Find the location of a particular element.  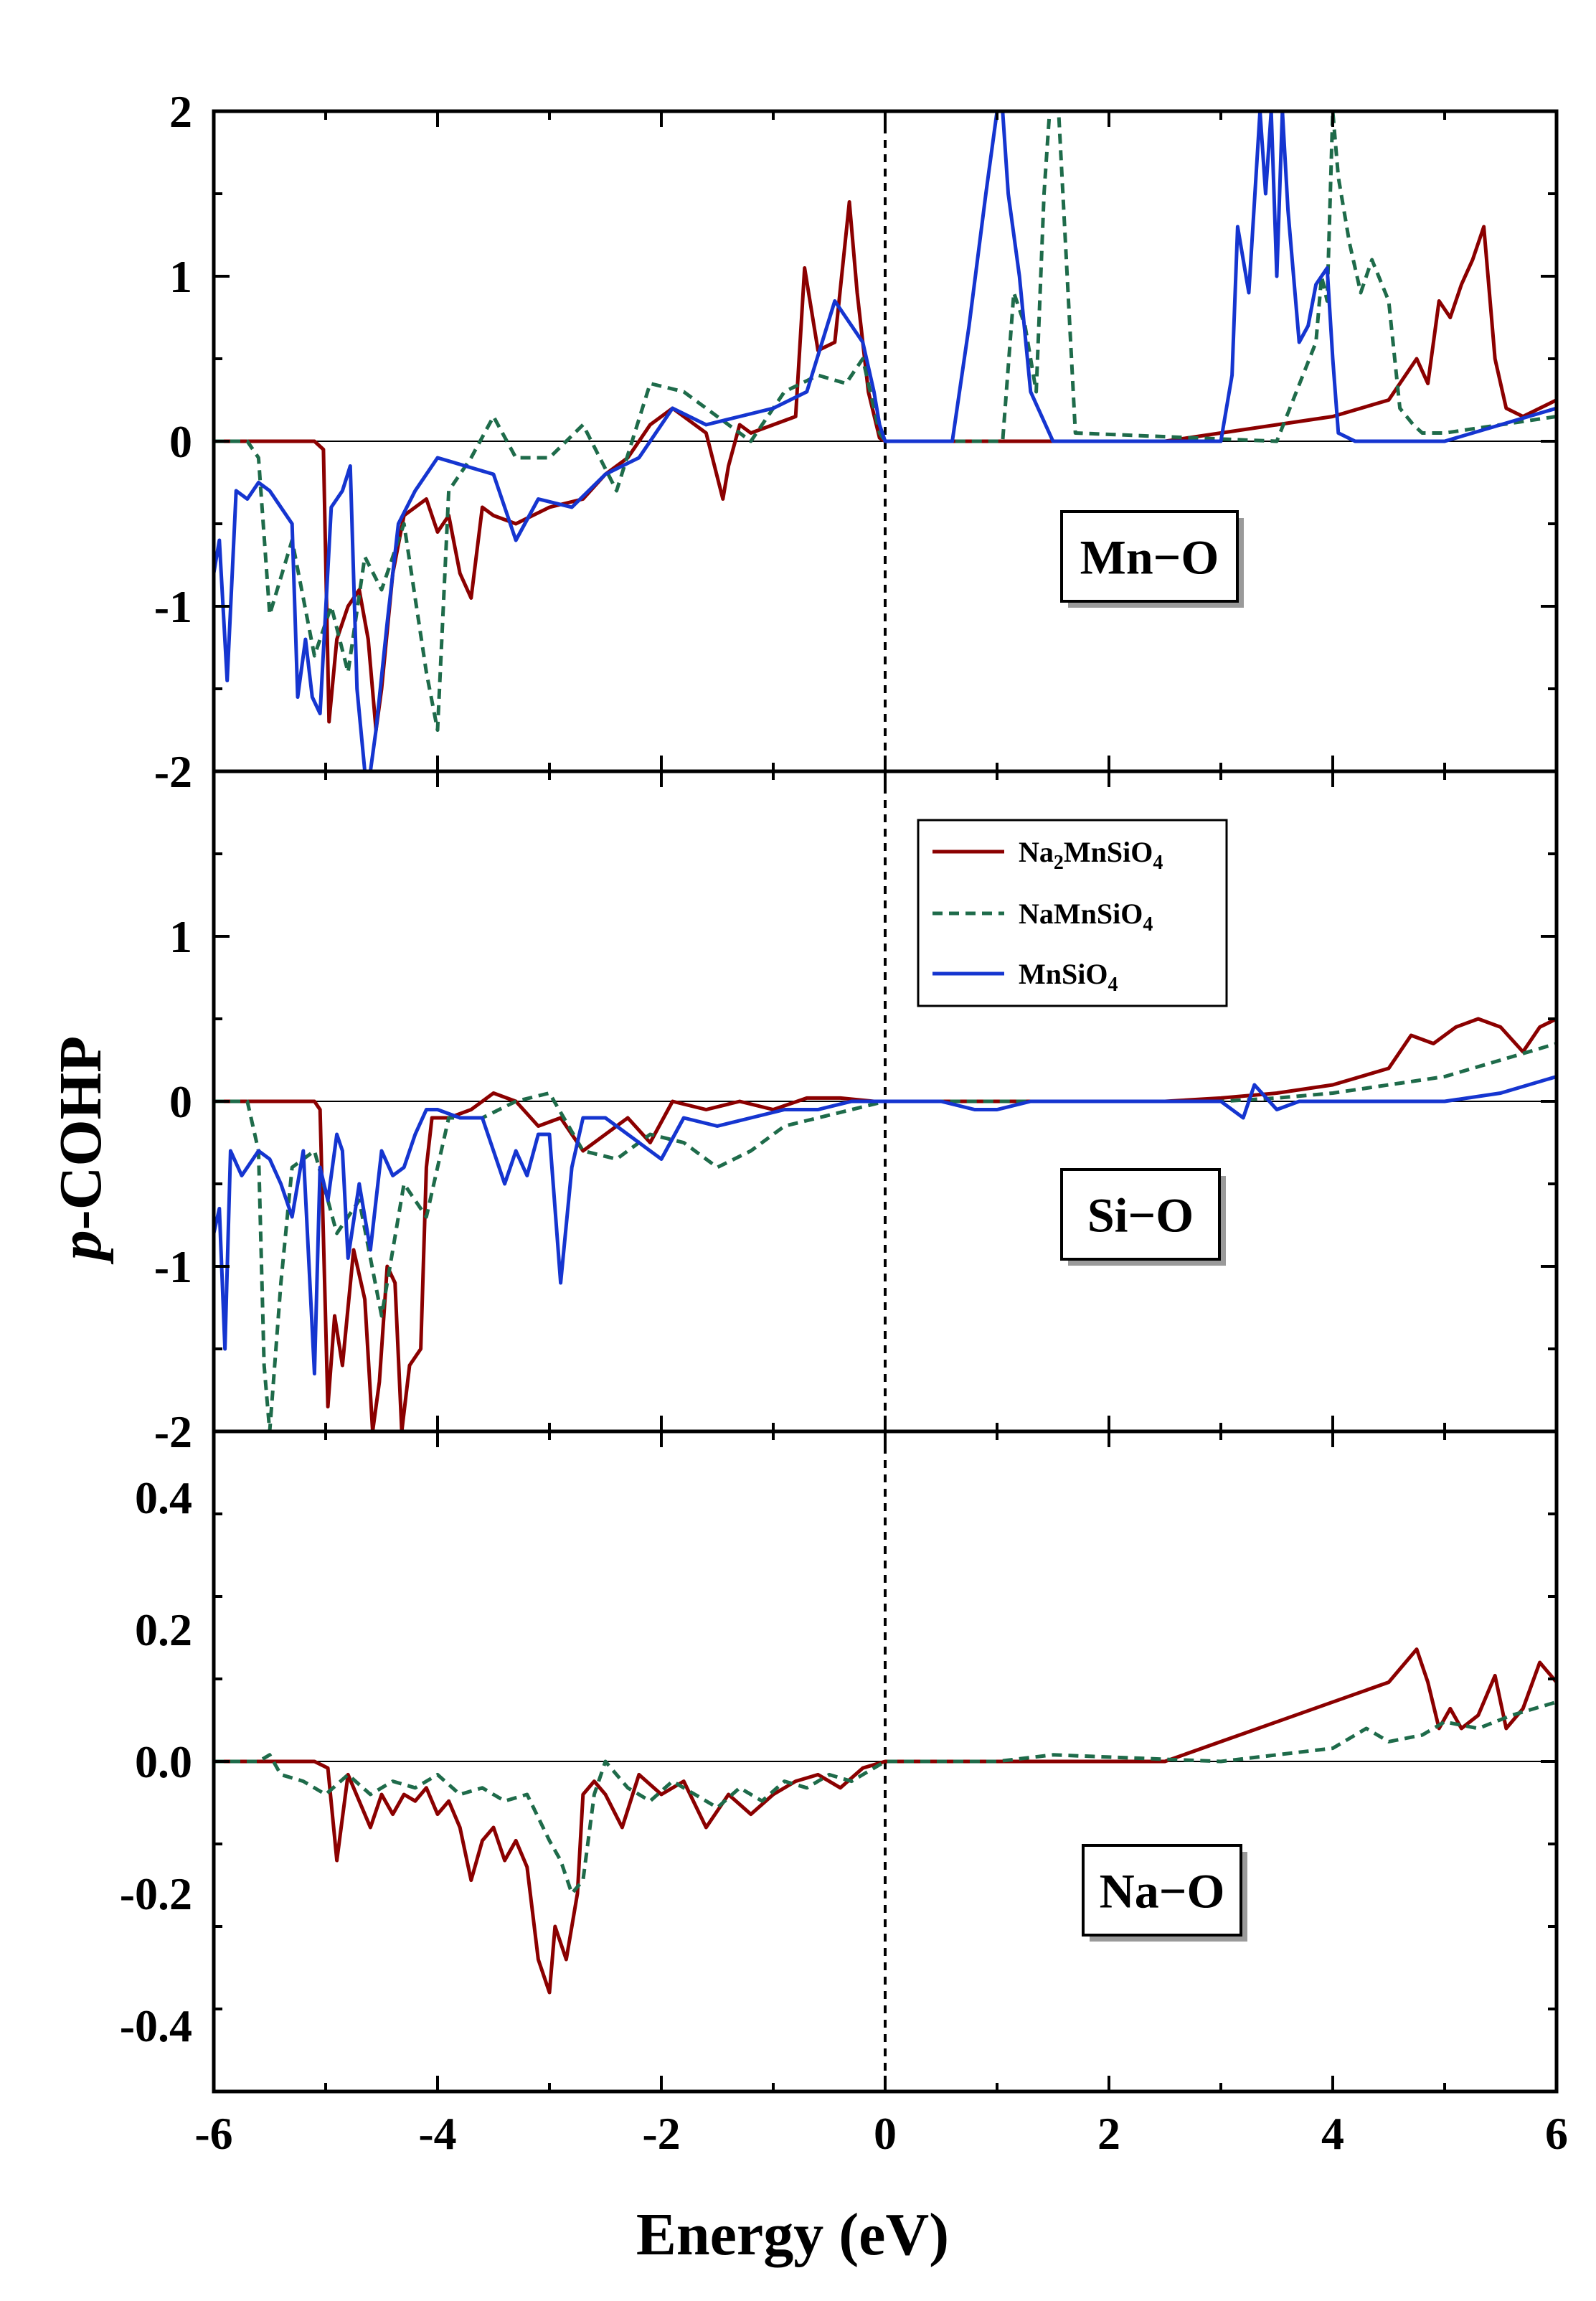

legend-label-Na2MnSiO4: Na2MnSiO4 is located at coordinates (1091, 855).